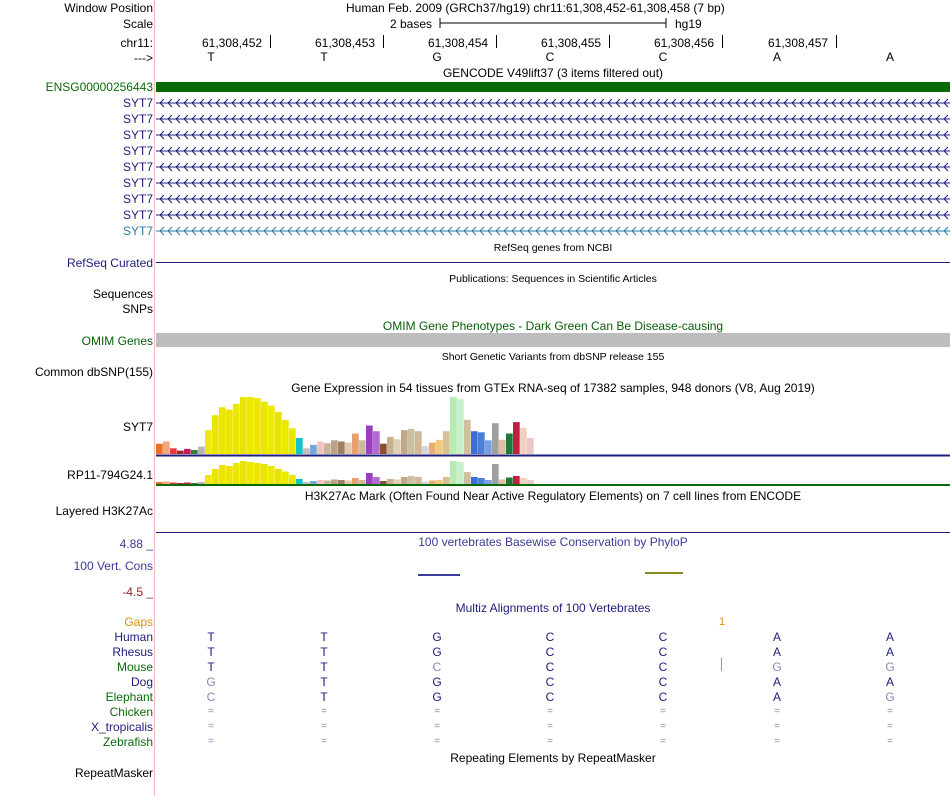 The image size is (950, 796). Describe the element at coordinates (134, 667) in the screenshot. I see `species-label: Mouse` at that location.